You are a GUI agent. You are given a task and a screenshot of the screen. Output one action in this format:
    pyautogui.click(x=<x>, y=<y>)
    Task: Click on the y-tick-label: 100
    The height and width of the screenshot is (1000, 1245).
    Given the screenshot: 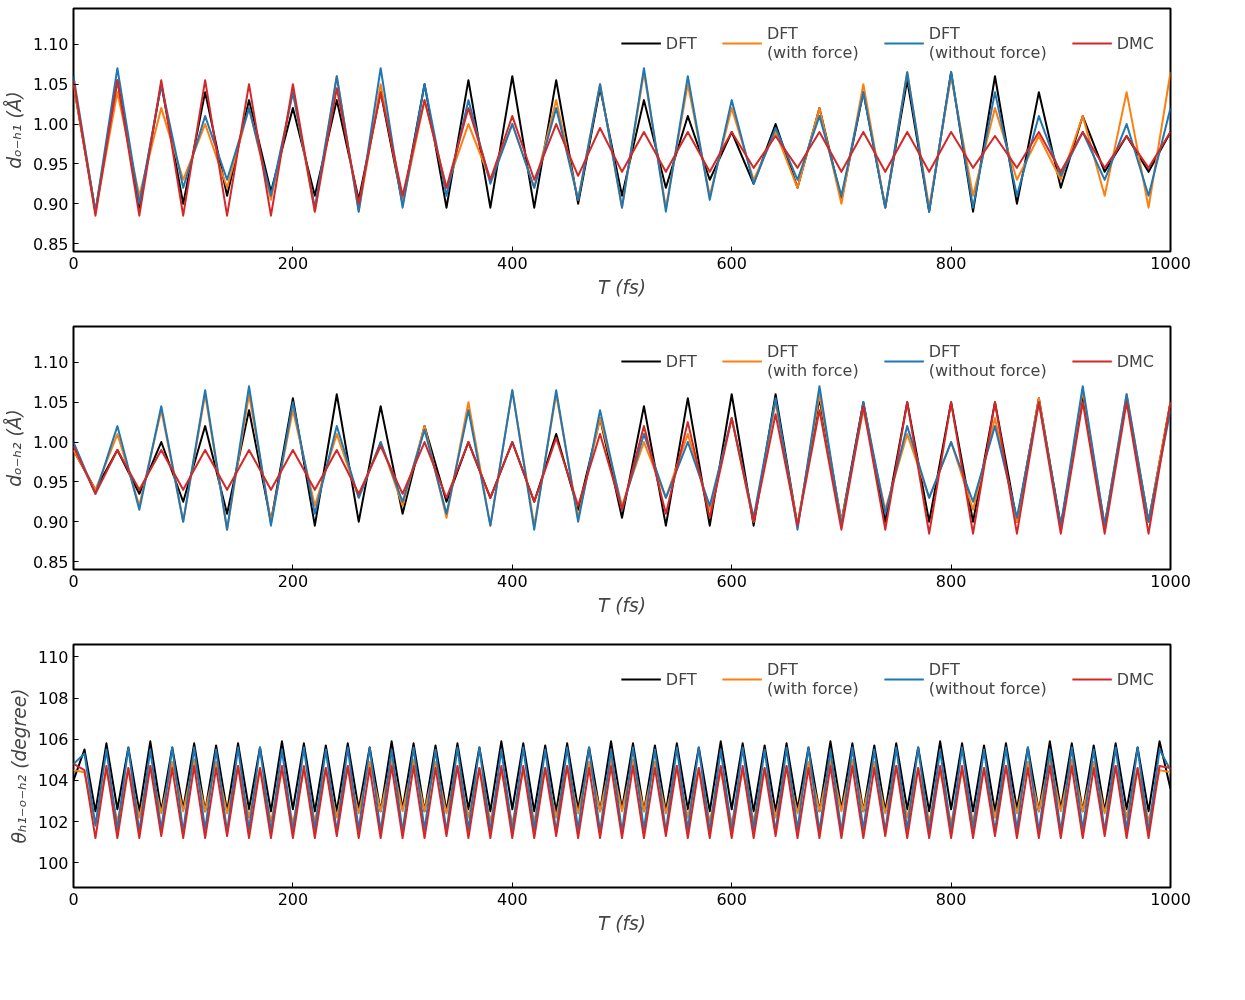 What is the action you would take?
    pyautogui.click(x=53, y=863)
    